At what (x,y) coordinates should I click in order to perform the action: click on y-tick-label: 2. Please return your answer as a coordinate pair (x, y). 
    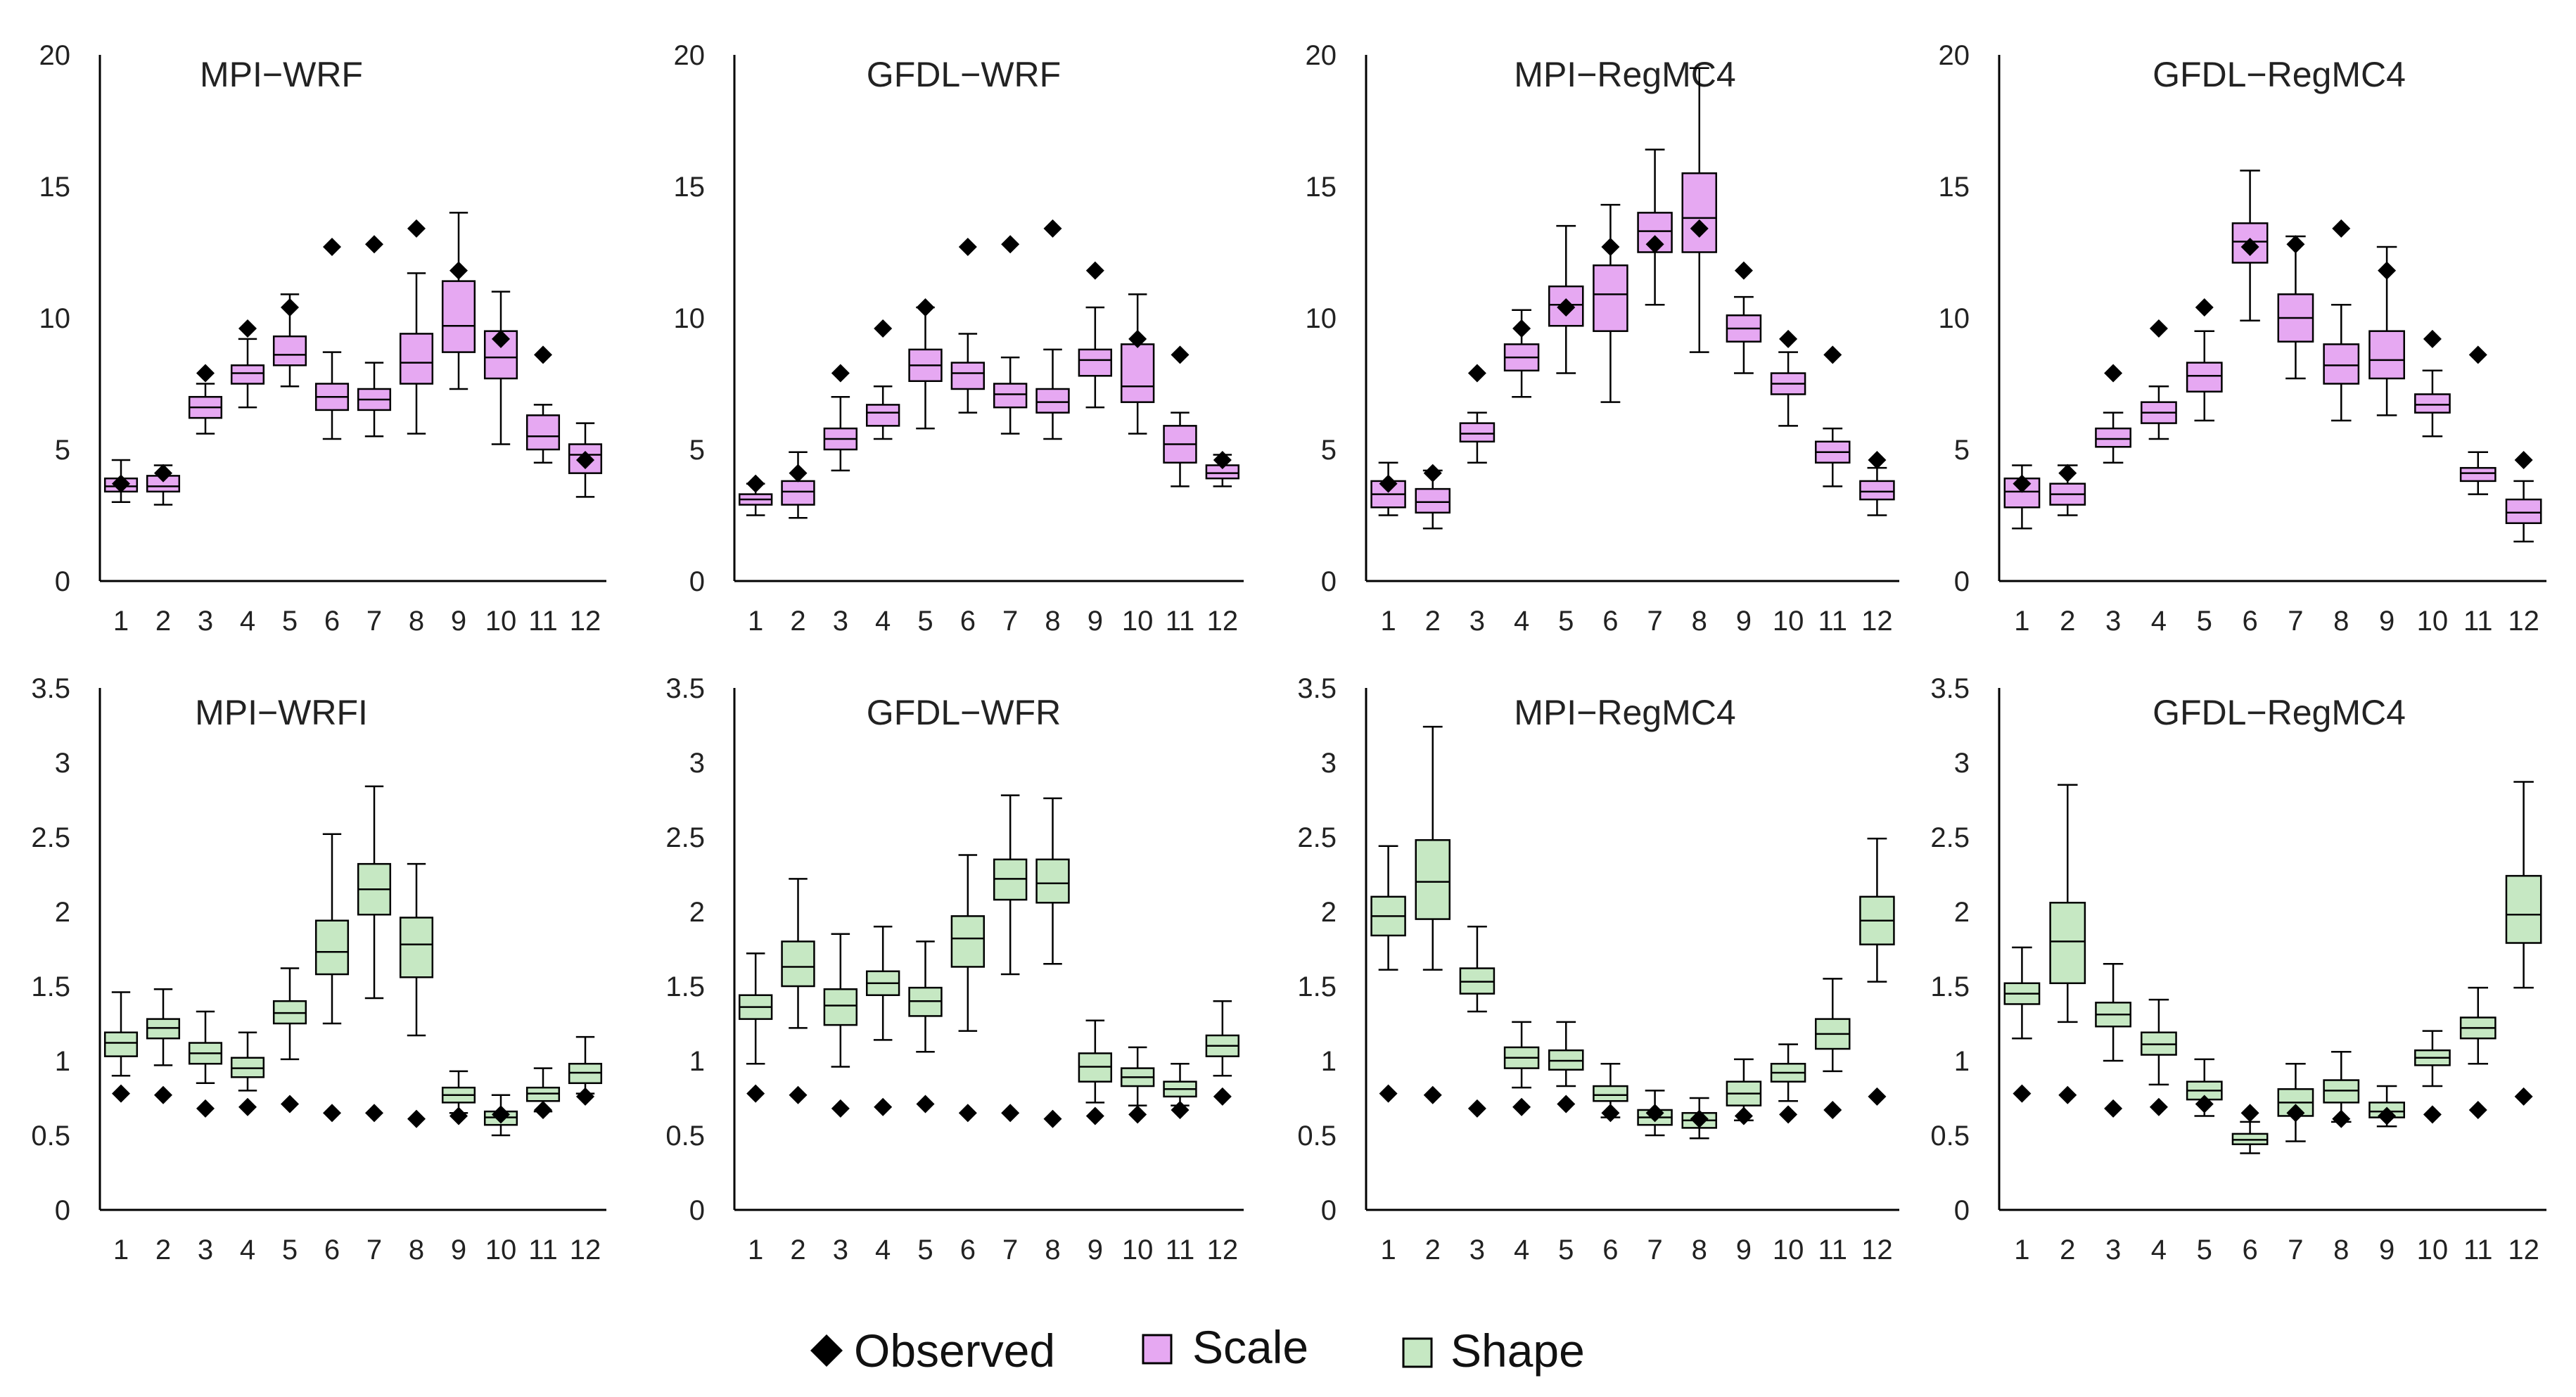
    Looking at the image, I should click on (697, 913).